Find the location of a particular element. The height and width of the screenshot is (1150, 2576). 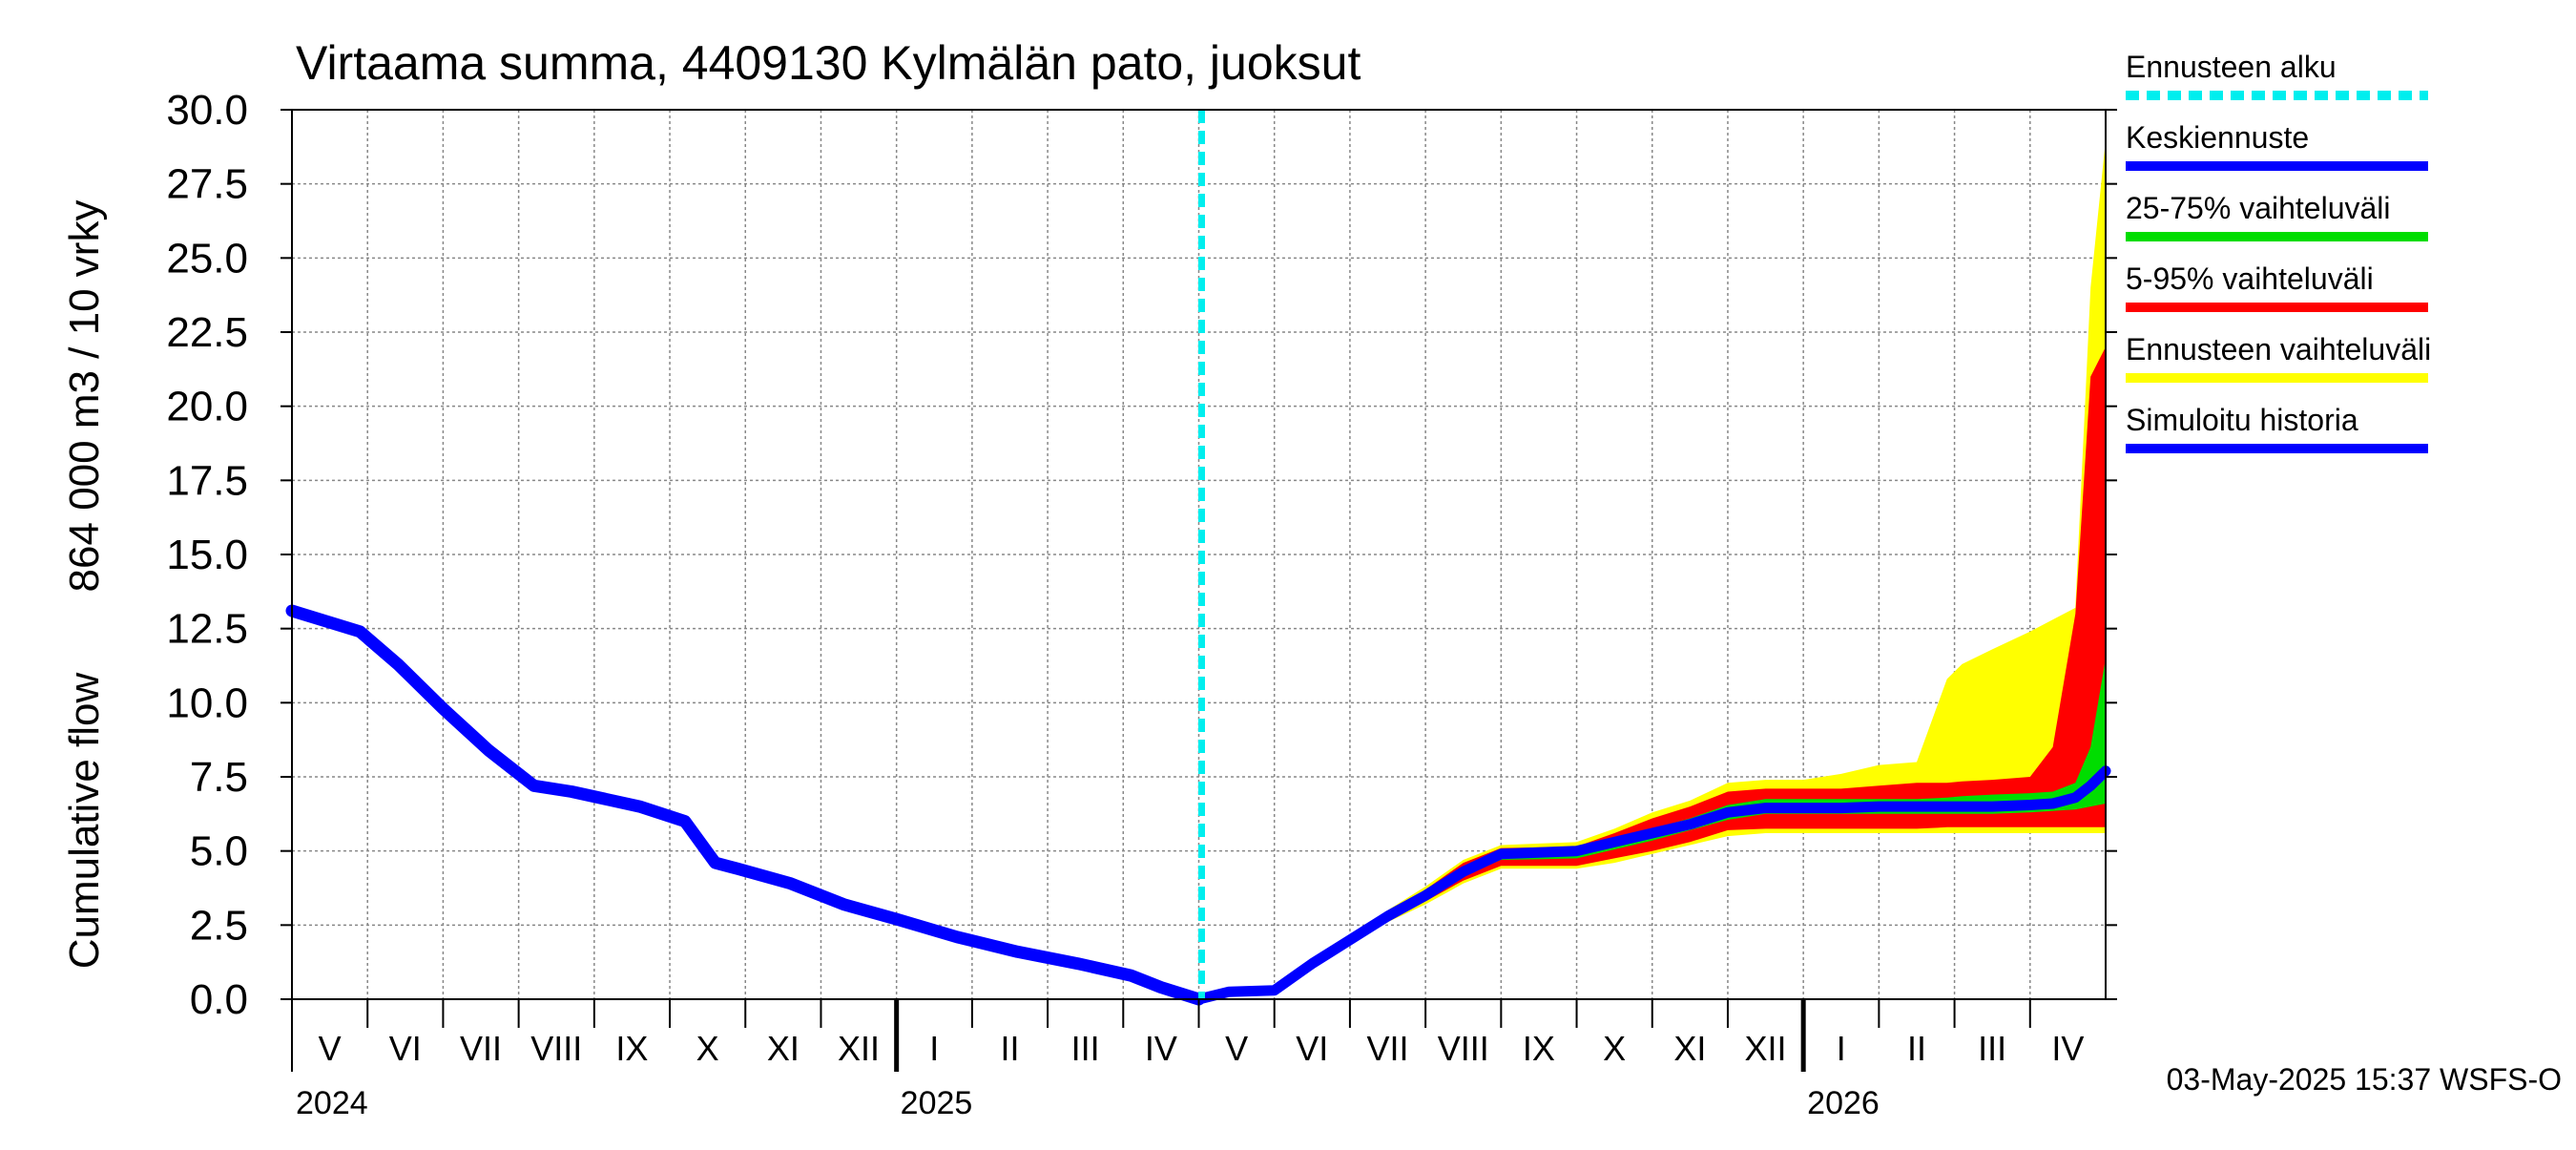

timestamp-label: 03-May-2025 15:37 WSFS-O is located at coordinates (2364, 1079).